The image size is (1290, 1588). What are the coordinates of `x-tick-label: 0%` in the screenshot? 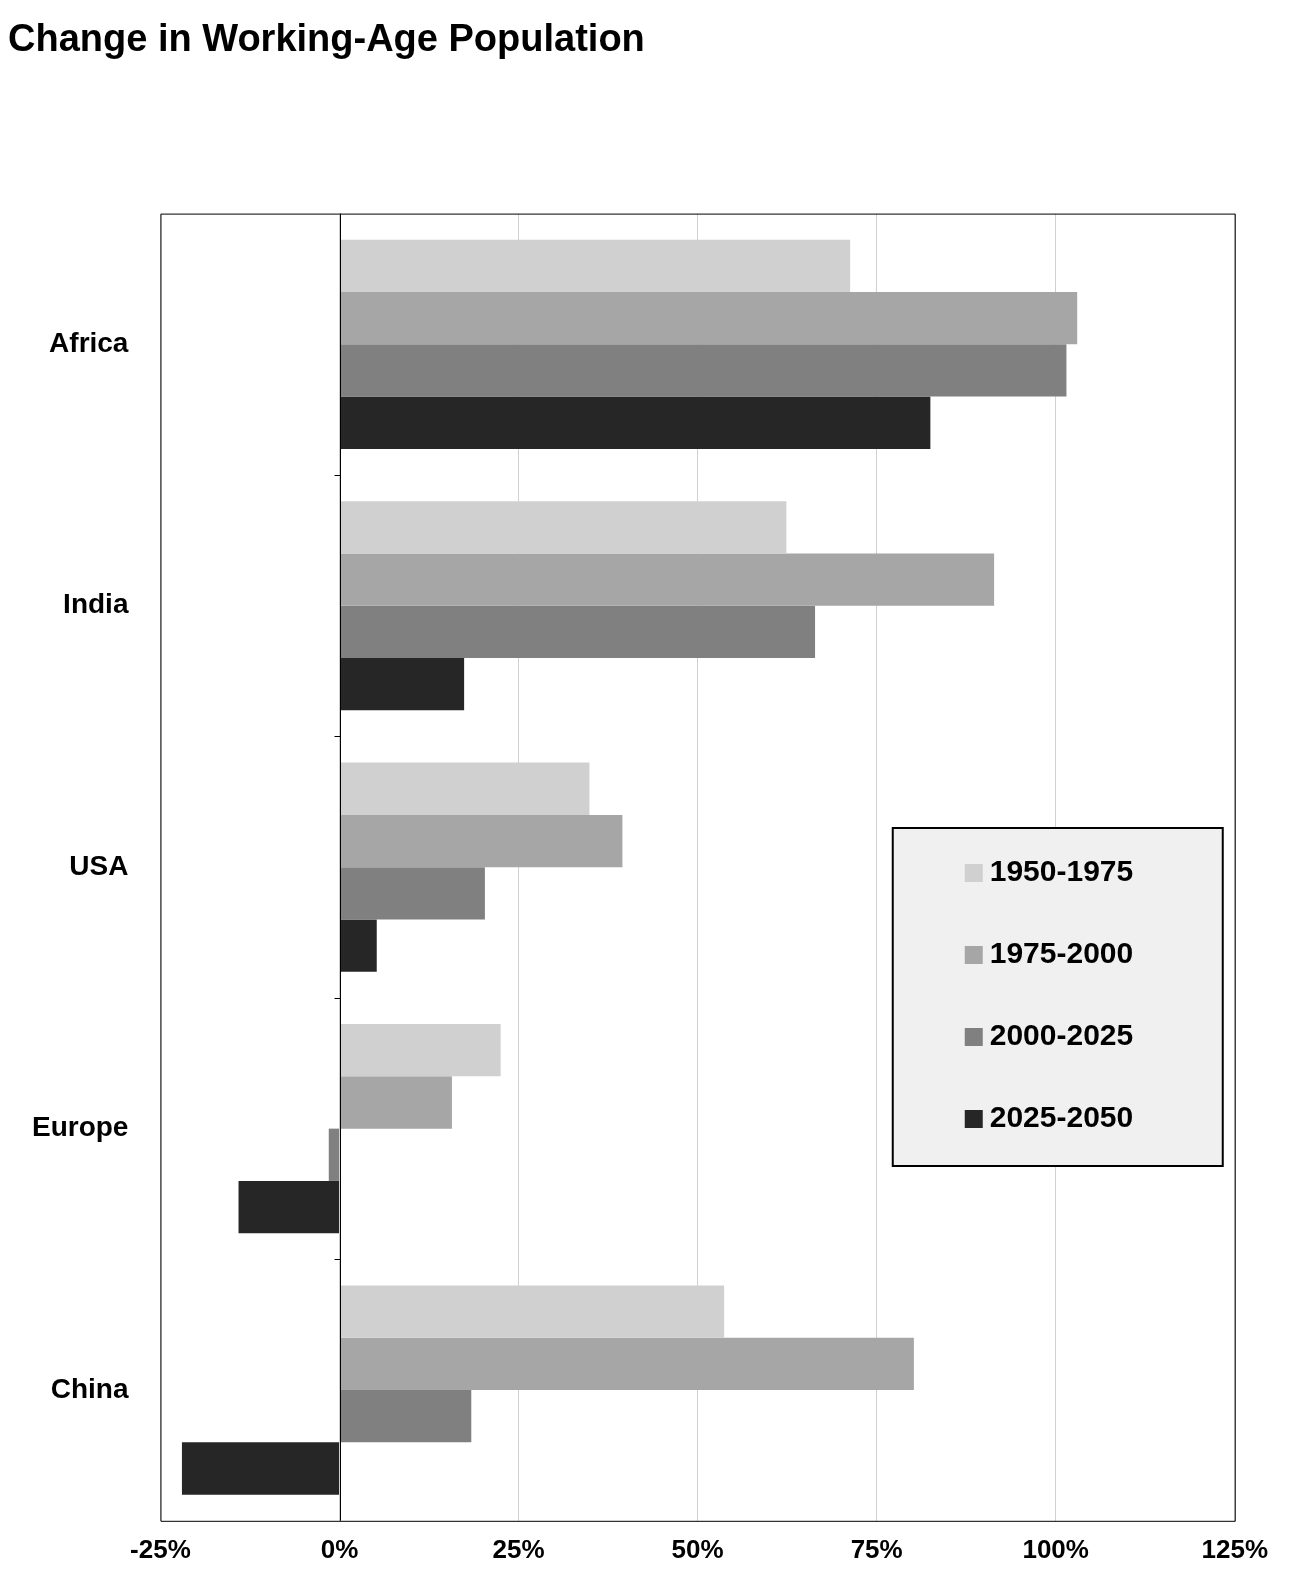 It's located at (339, 1548).